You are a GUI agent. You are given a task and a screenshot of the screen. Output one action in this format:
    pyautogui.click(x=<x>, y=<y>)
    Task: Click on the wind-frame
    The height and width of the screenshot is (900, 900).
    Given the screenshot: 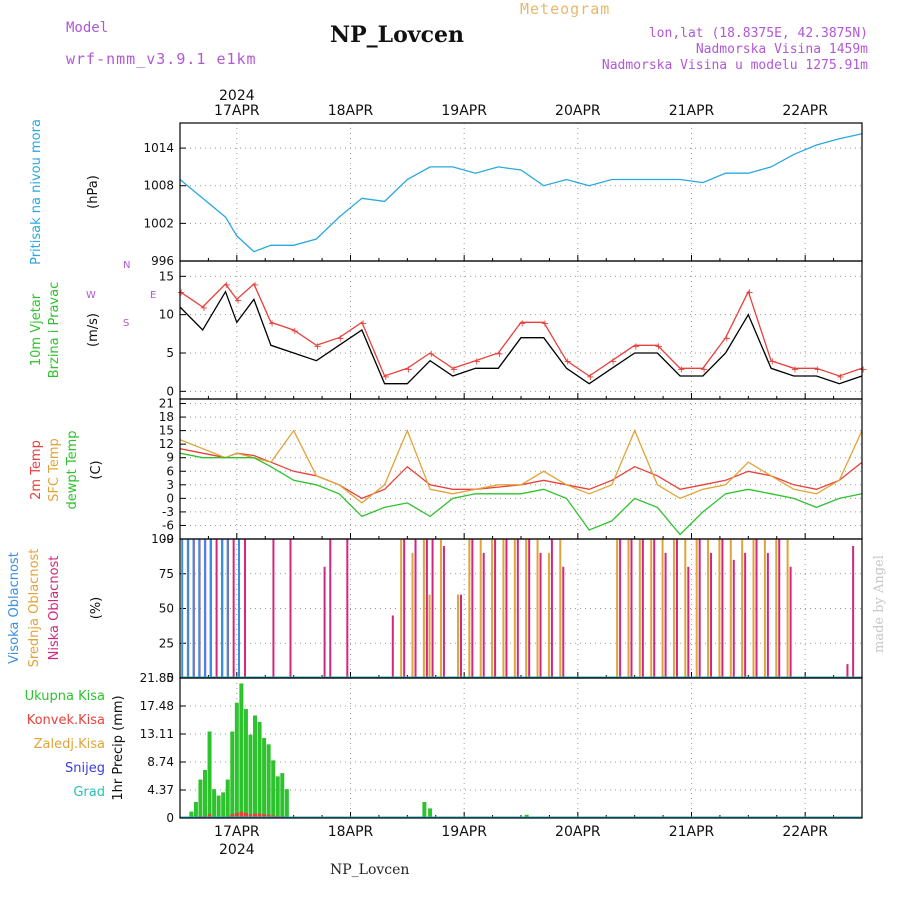 What is the action you would take?
    pyautogui.click(x=521, y=330)
    